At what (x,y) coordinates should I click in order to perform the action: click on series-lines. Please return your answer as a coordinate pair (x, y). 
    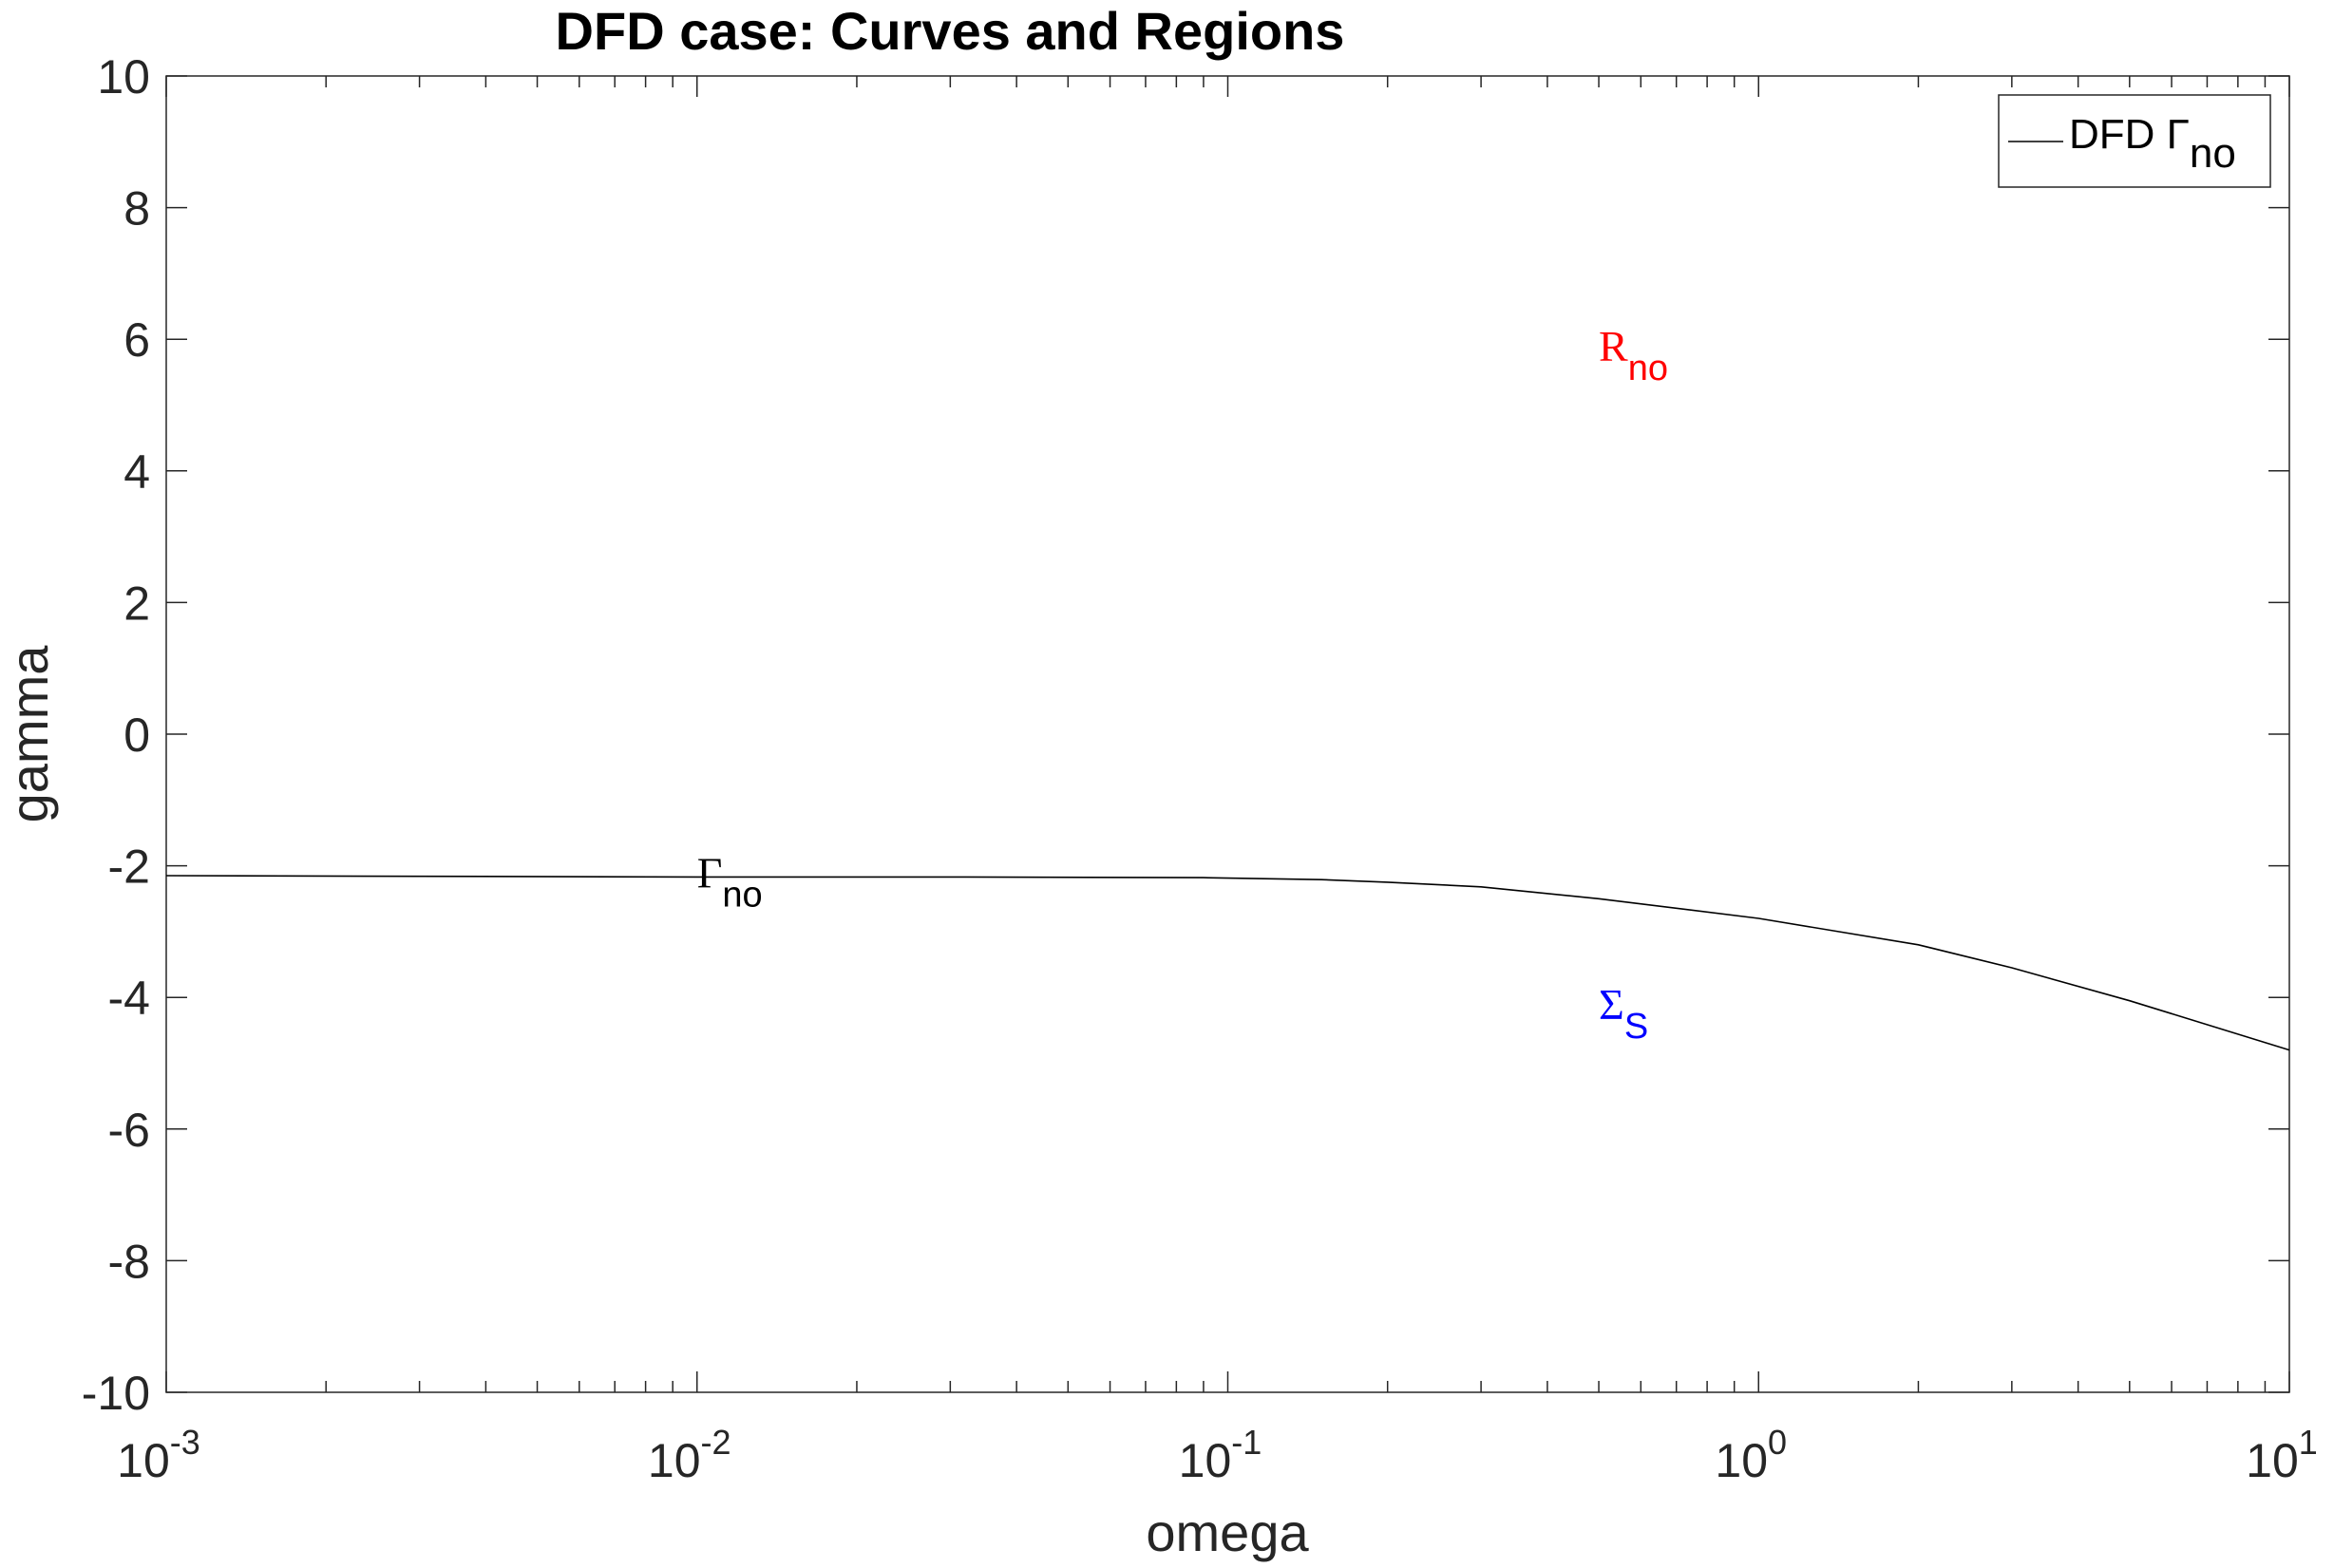
    Looking at the image, I should click on (1227, 963).